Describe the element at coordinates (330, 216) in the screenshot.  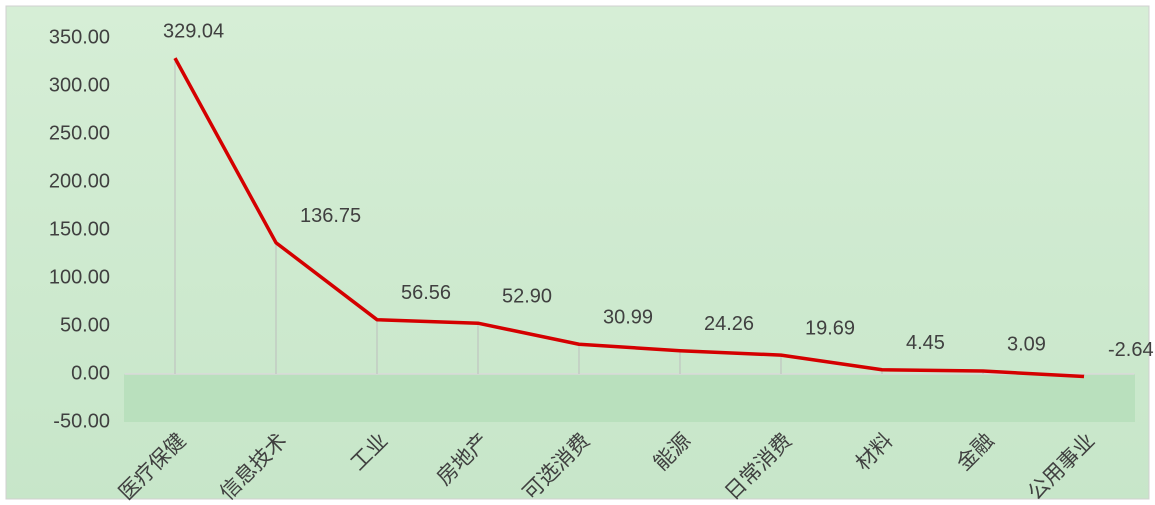
I see `data-label: 136.75` at that location.